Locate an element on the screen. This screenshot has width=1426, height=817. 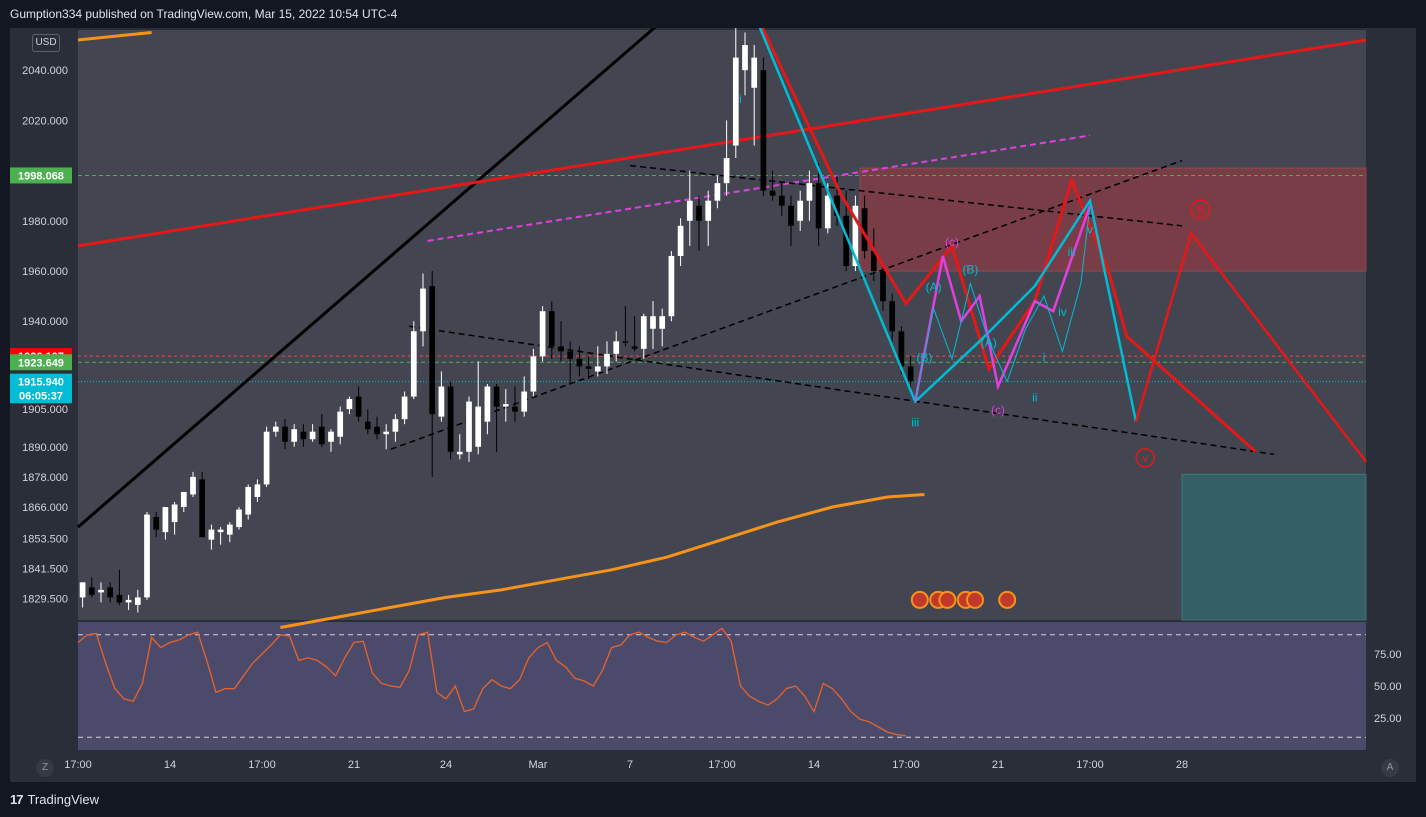
wave-label-iv: iv is located at coordinates (1062, 312).